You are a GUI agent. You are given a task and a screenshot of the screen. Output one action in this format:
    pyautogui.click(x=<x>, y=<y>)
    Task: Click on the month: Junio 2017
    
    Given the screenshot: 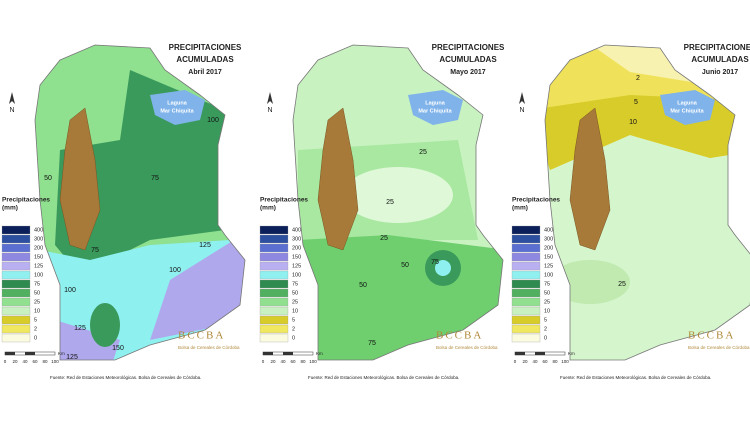 What is the action you would take?
    pyautogui.click(x=720, y=72)
    